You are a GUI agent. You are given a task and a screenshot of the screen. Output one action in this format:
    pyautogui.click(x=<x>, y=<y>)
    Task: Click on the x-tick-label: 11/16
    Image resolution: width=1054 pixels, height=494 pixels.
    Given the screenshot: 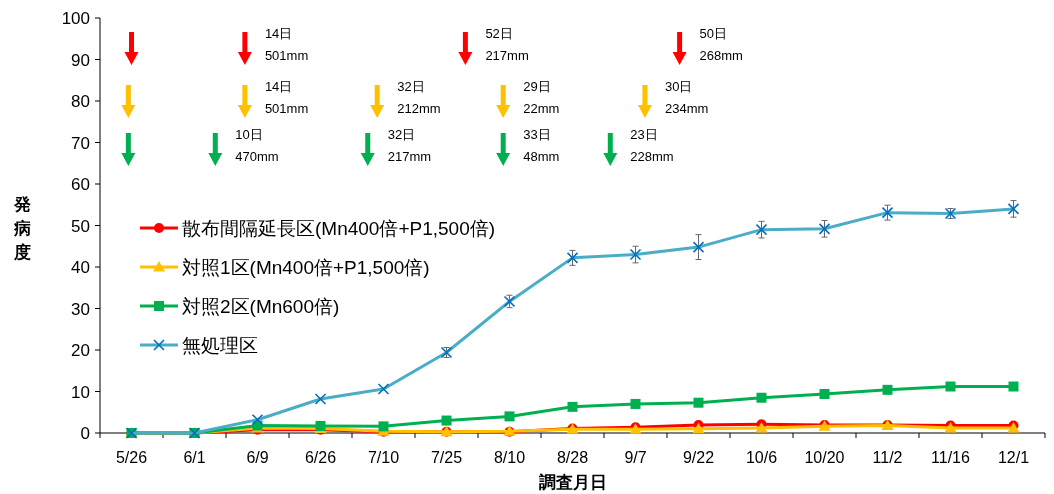 What is the action you would take?
    pyautogui.click(x=951, y=457)
    